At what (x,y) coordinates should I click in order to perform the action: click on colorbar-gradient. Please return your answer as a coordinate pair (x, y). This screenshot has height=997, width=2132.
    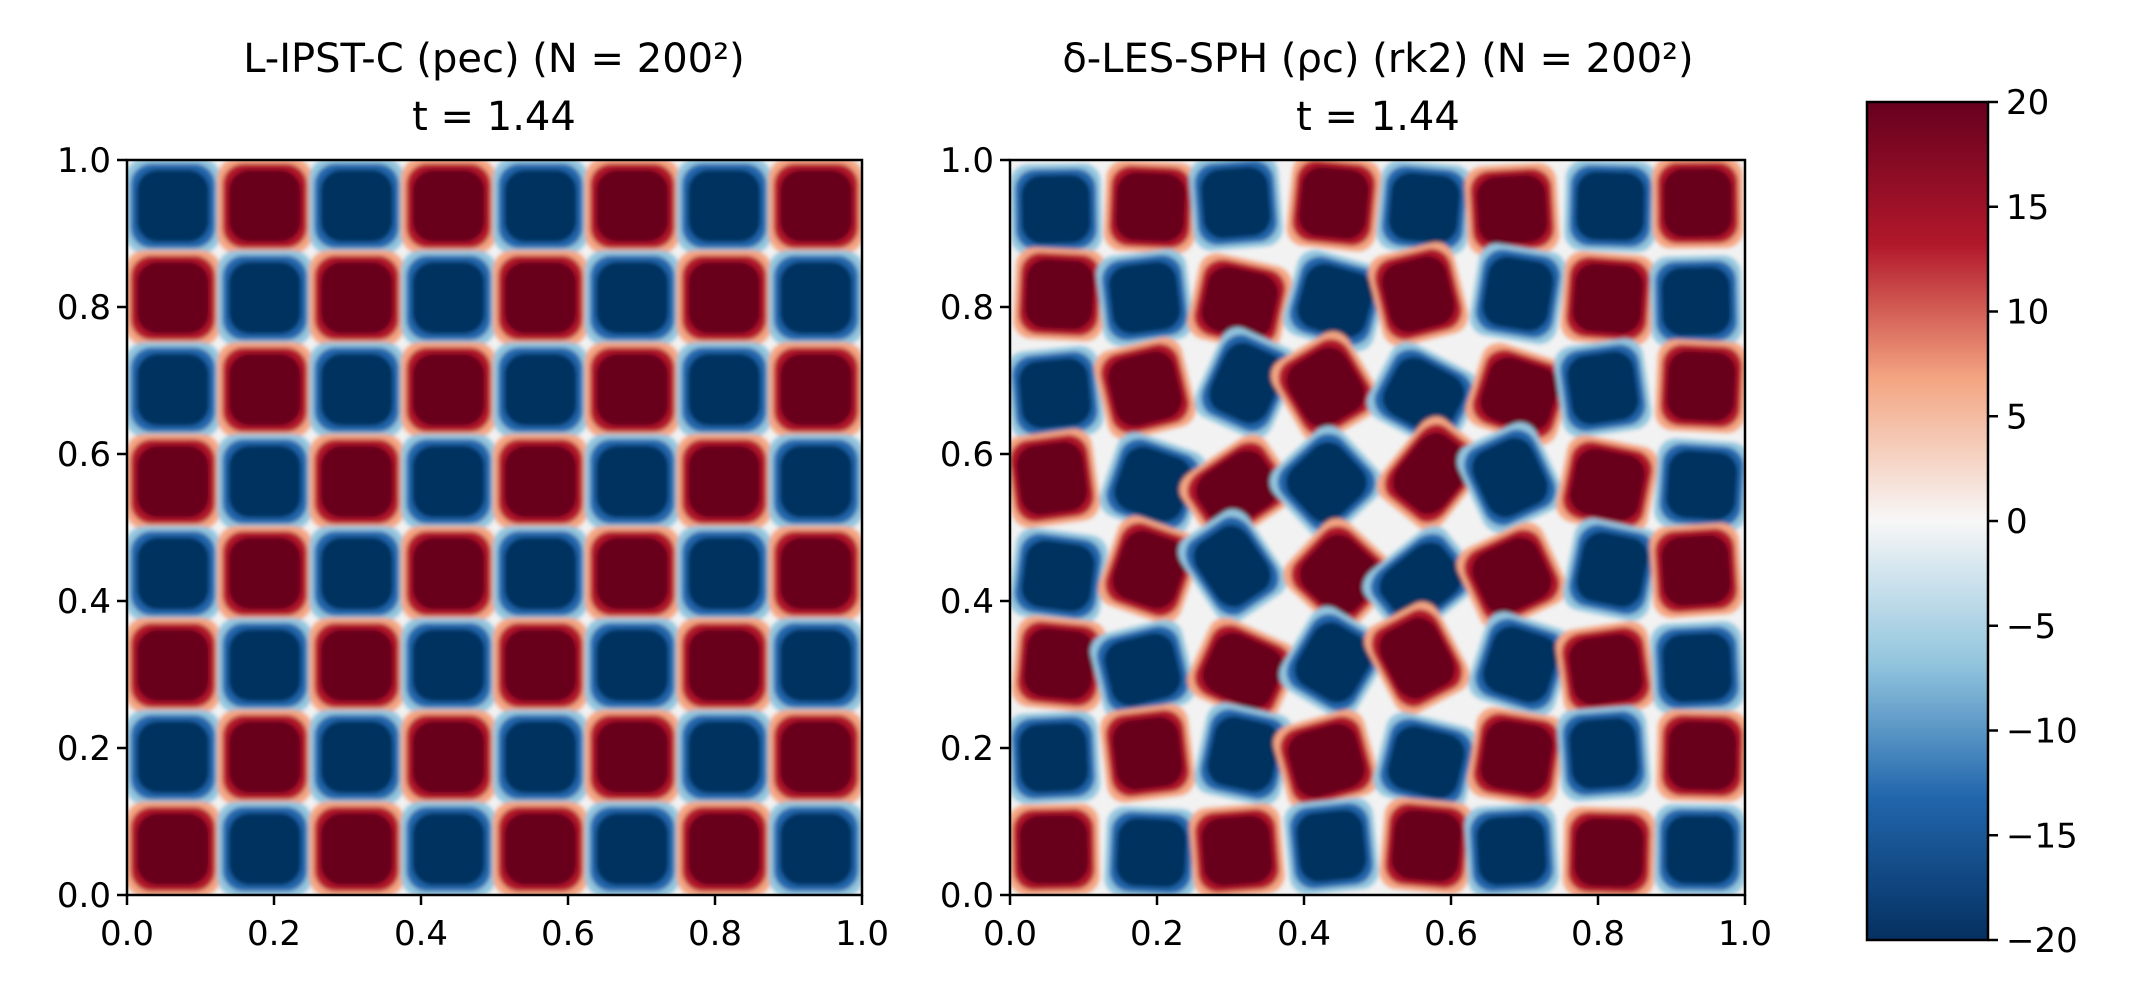
    Looking at the image, I should click on (1927, 521).